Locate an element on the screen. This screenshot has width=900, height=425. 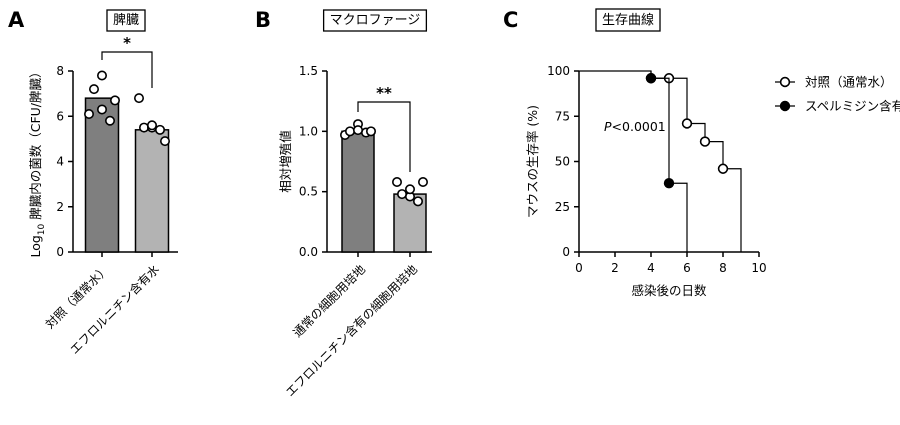
x-tick-label: 8 is located at coordinates (723, 268).